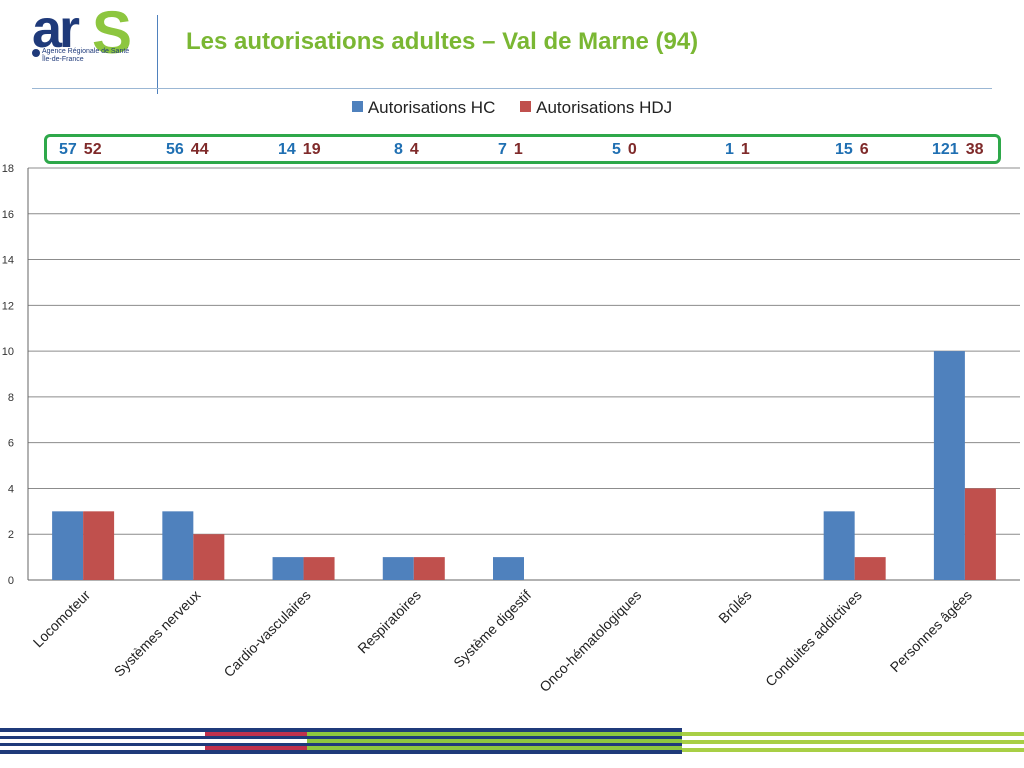  What do you see at coordinates (389, 622) in the screenshot?
I see `x-tick-label: Respiratoires` at bounding box center [389, 622].